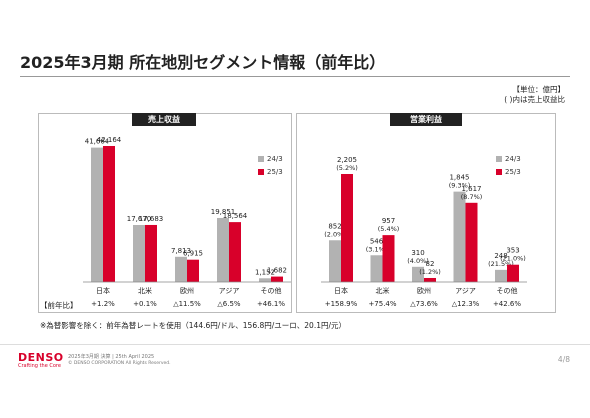  Describe the element at coordinates (459, 178) in the screenshot. I see `value-label: 1,845` at that location.